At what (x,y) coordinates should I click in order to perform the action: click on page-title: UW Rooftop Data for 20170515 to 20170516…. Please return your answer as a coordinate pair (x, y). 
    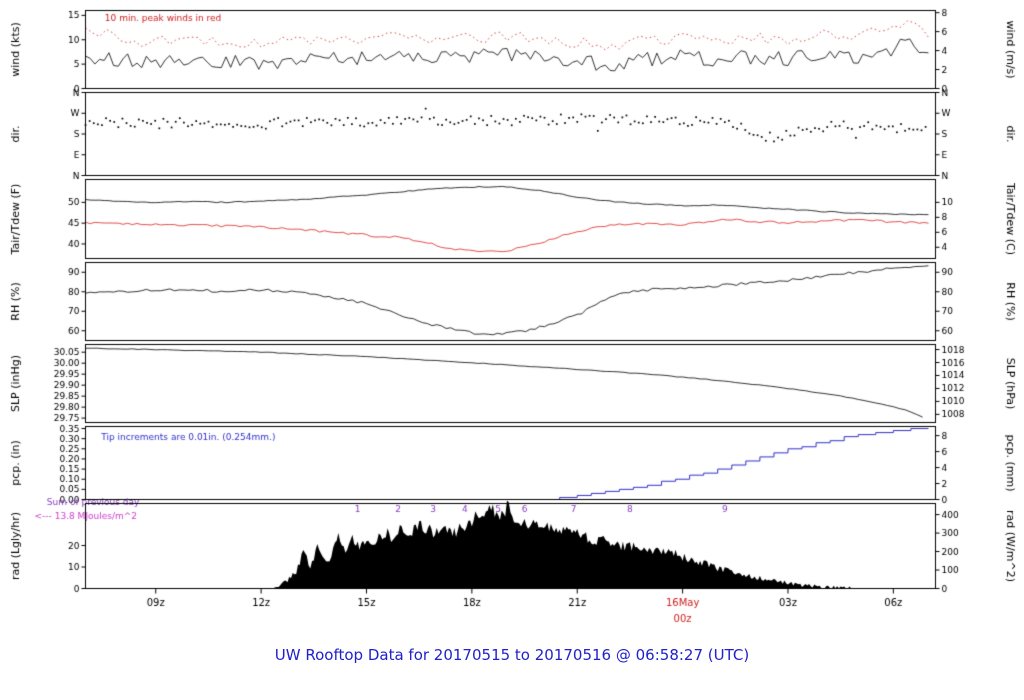
    Looking at the image, I should click on (512, 655).